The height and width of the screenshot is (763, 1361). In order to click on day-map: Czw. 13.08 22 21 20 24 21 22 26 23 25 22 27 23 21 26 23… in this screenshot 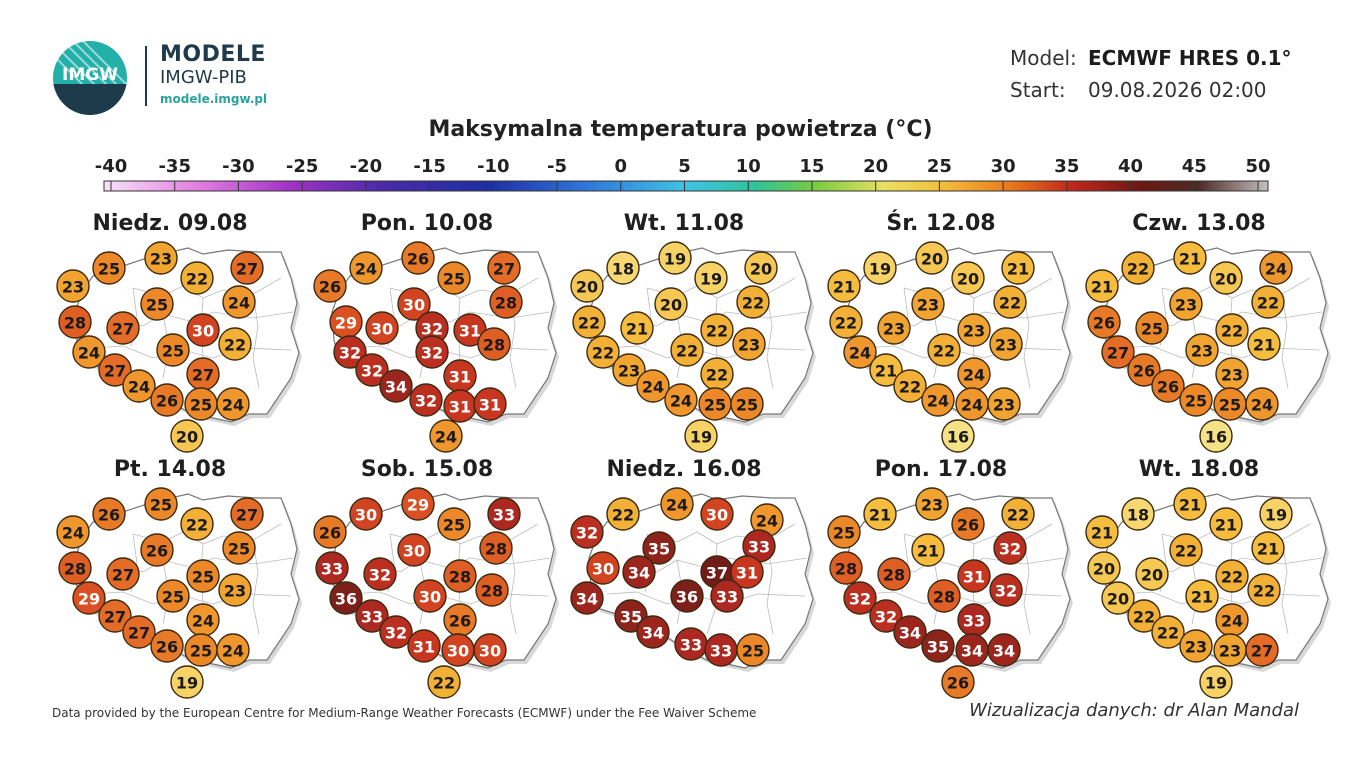, I will do `click(1208, 332)`.